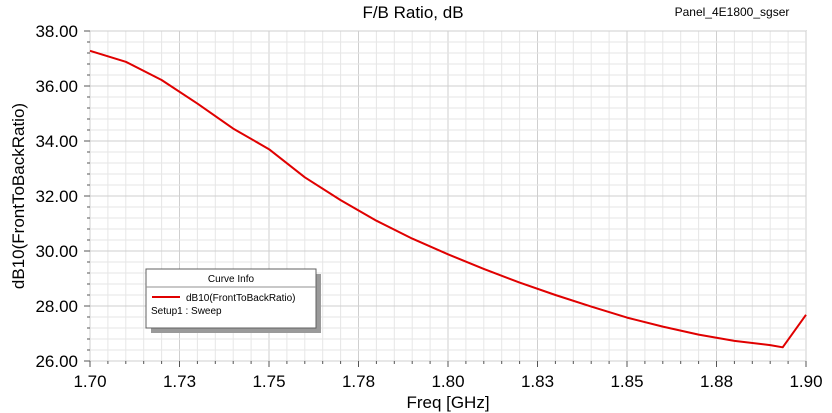 This screenshot has width=832, height=413. Describe the element at coordinates (268, 381) in the screenshot. I see `x-tick-label: 1.75` at that location.